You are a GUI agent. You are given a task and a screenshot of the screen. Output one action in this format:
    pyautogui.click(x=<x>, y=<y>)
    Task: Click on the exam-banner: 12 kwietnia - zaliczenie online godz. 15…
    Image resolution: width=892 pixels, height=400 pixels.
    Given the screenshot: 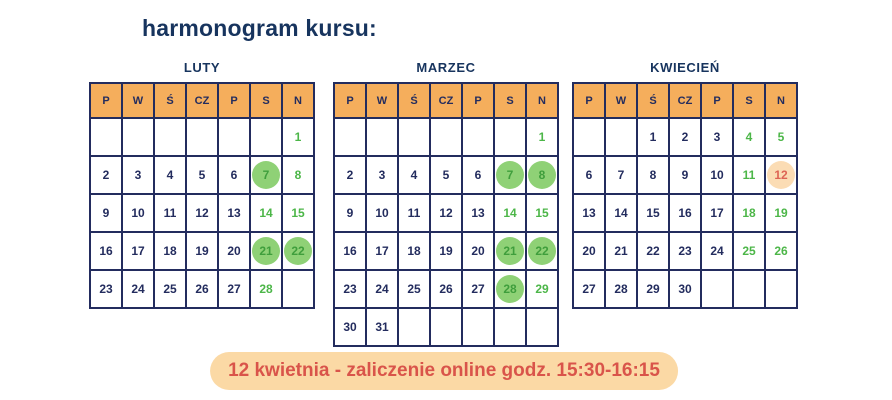 What is the action you would take?
    pyautogui.click(x=444, y=371)
    